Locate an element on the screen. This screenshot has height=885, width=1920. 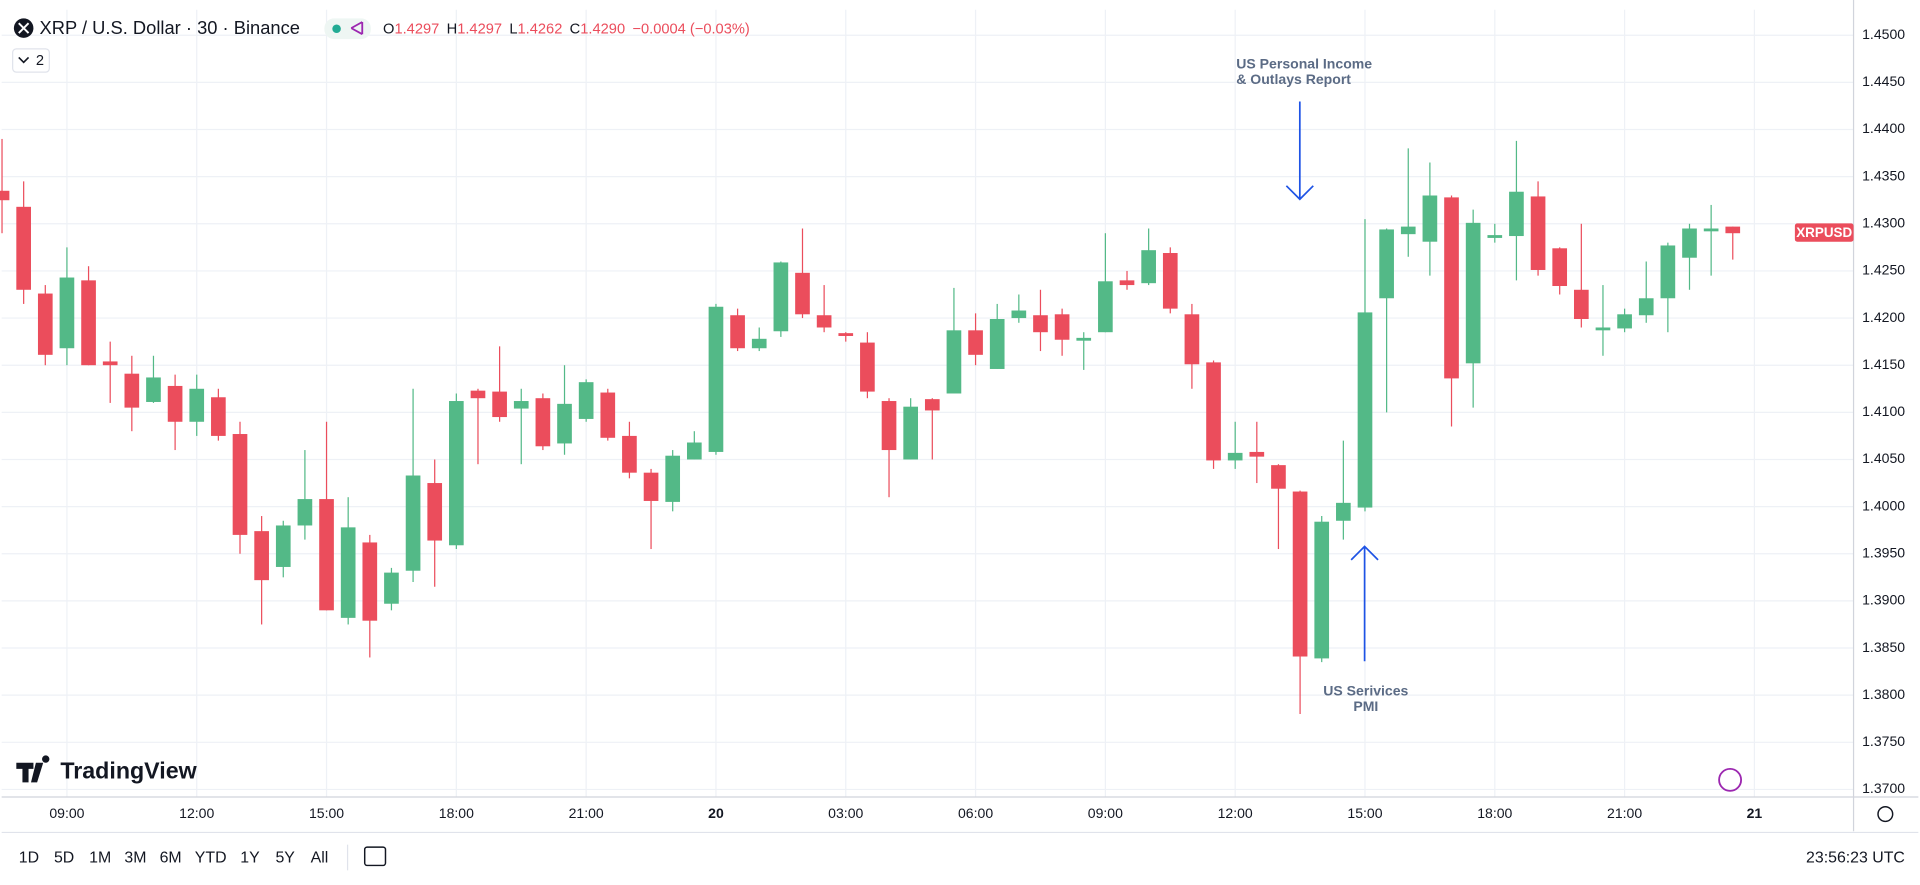
range-button: 1M is located at coordinates (100, 857).